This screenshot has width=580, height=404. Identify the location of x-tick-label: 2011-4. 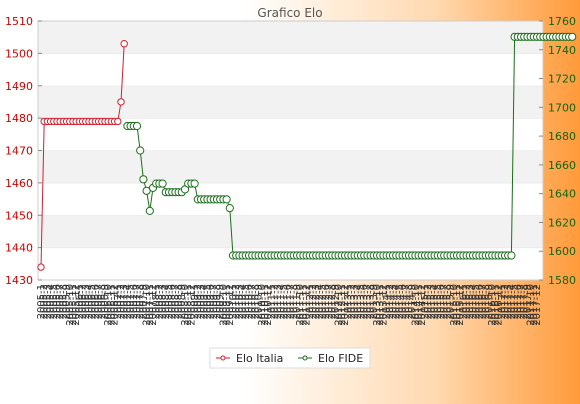
(281, 301).